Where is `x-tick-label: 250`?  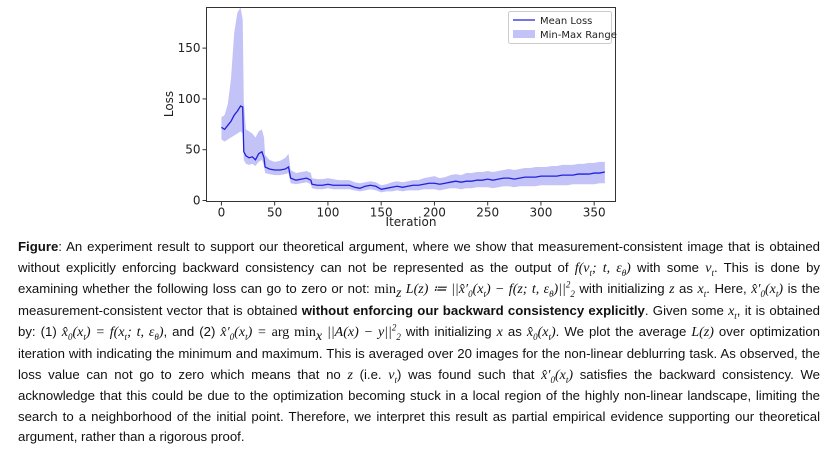 x-tick-label: 250 is located at coordinates (487, 213).